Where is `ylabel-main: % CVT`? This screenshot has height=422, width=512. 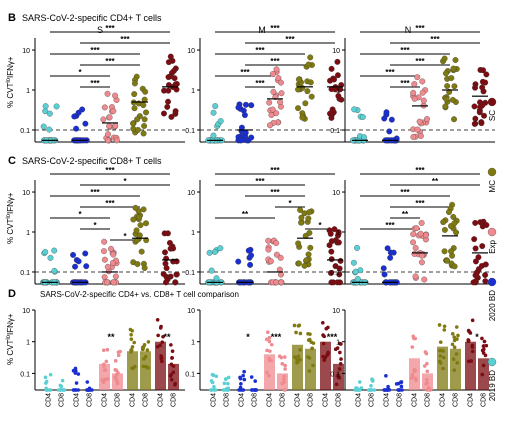
ylabel-main: % CVT is located at coordinates (10, 231).